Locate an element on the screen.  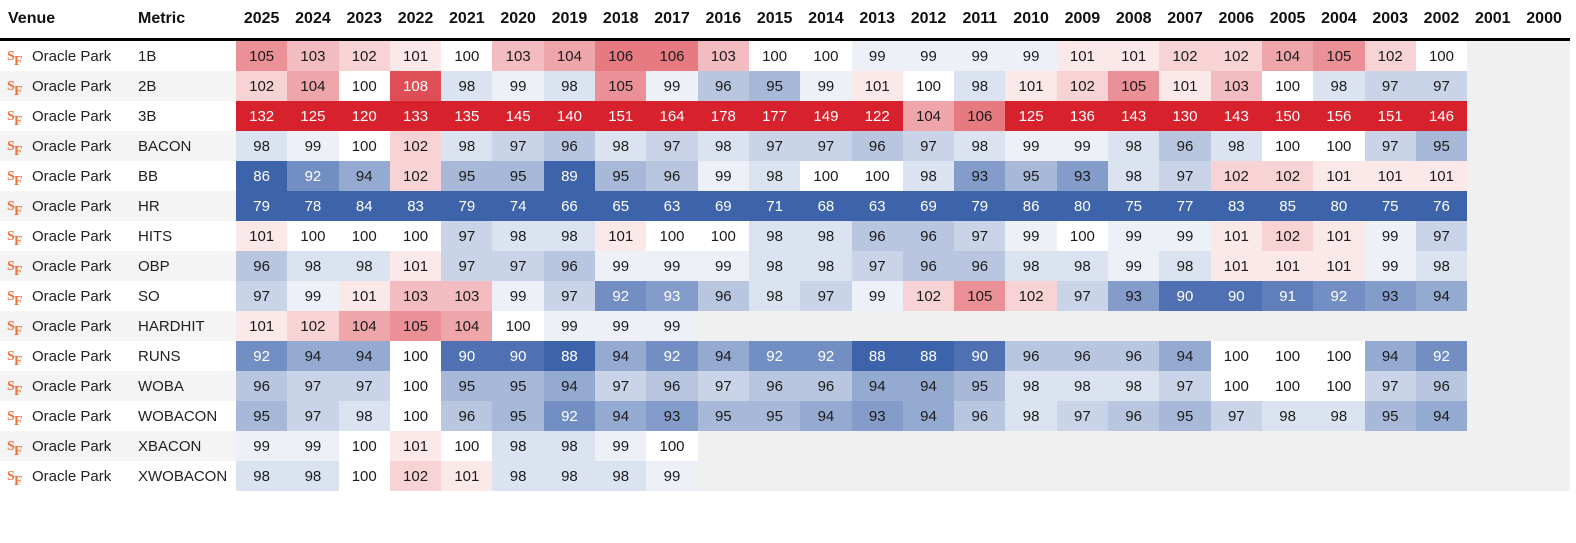
factor-cell: 75 is located at coordinates (1390, 206).